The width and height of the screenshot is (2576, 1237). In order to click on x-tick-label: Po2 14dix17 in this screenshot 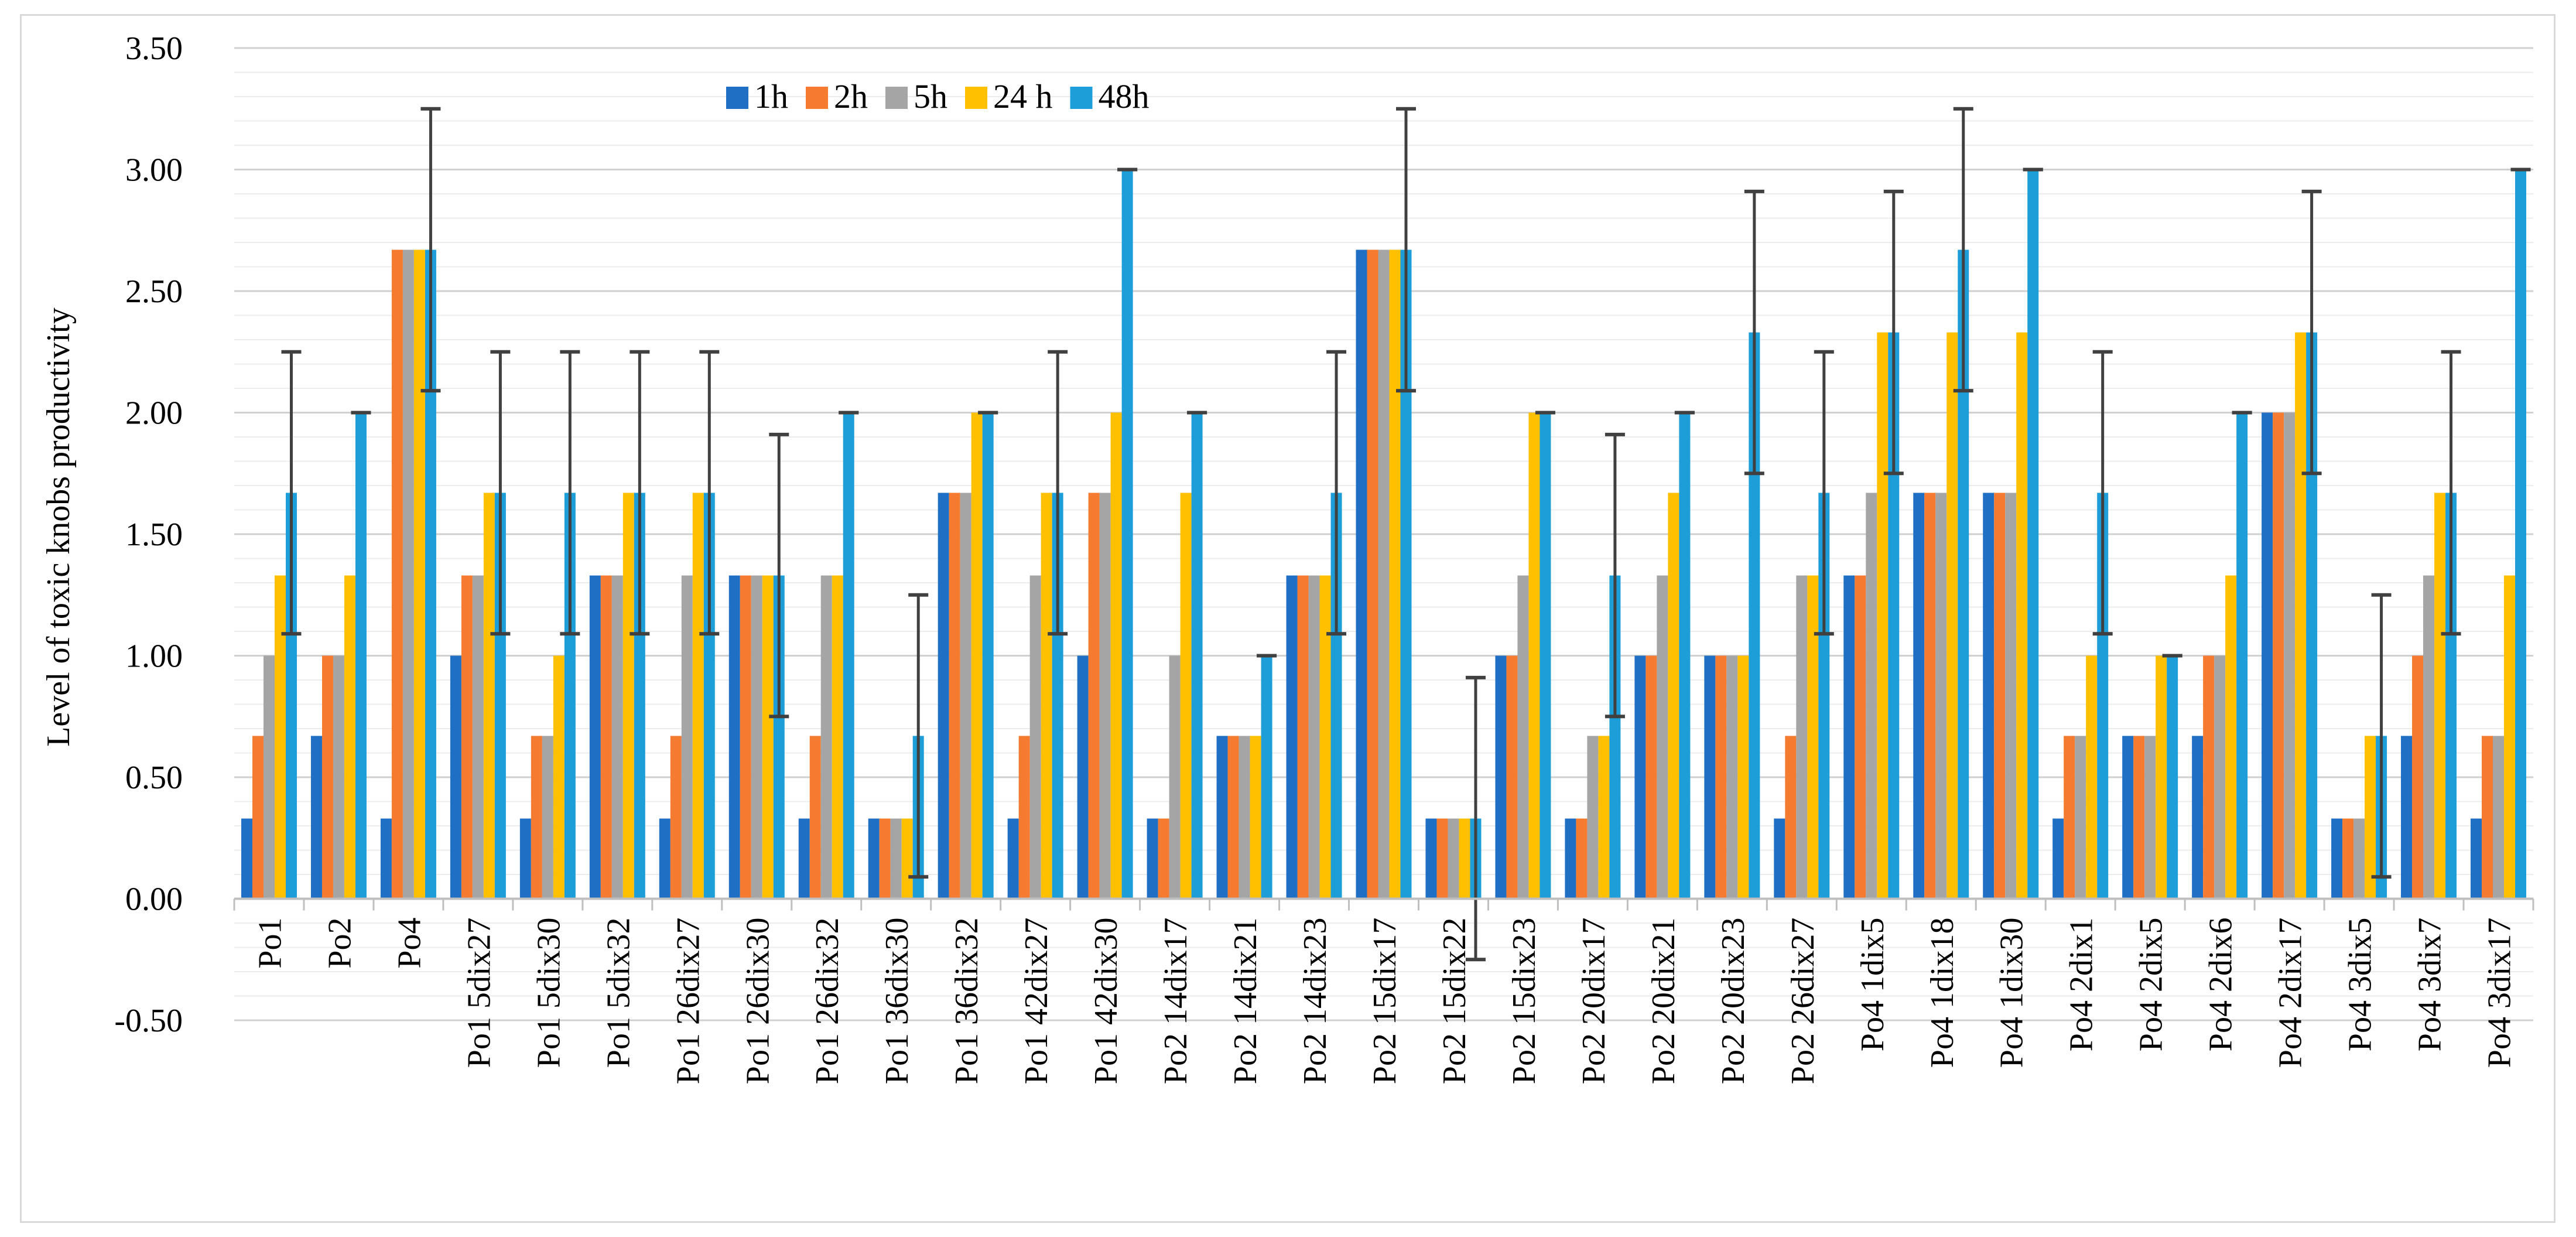, I will do `click(1176, 1001)`.